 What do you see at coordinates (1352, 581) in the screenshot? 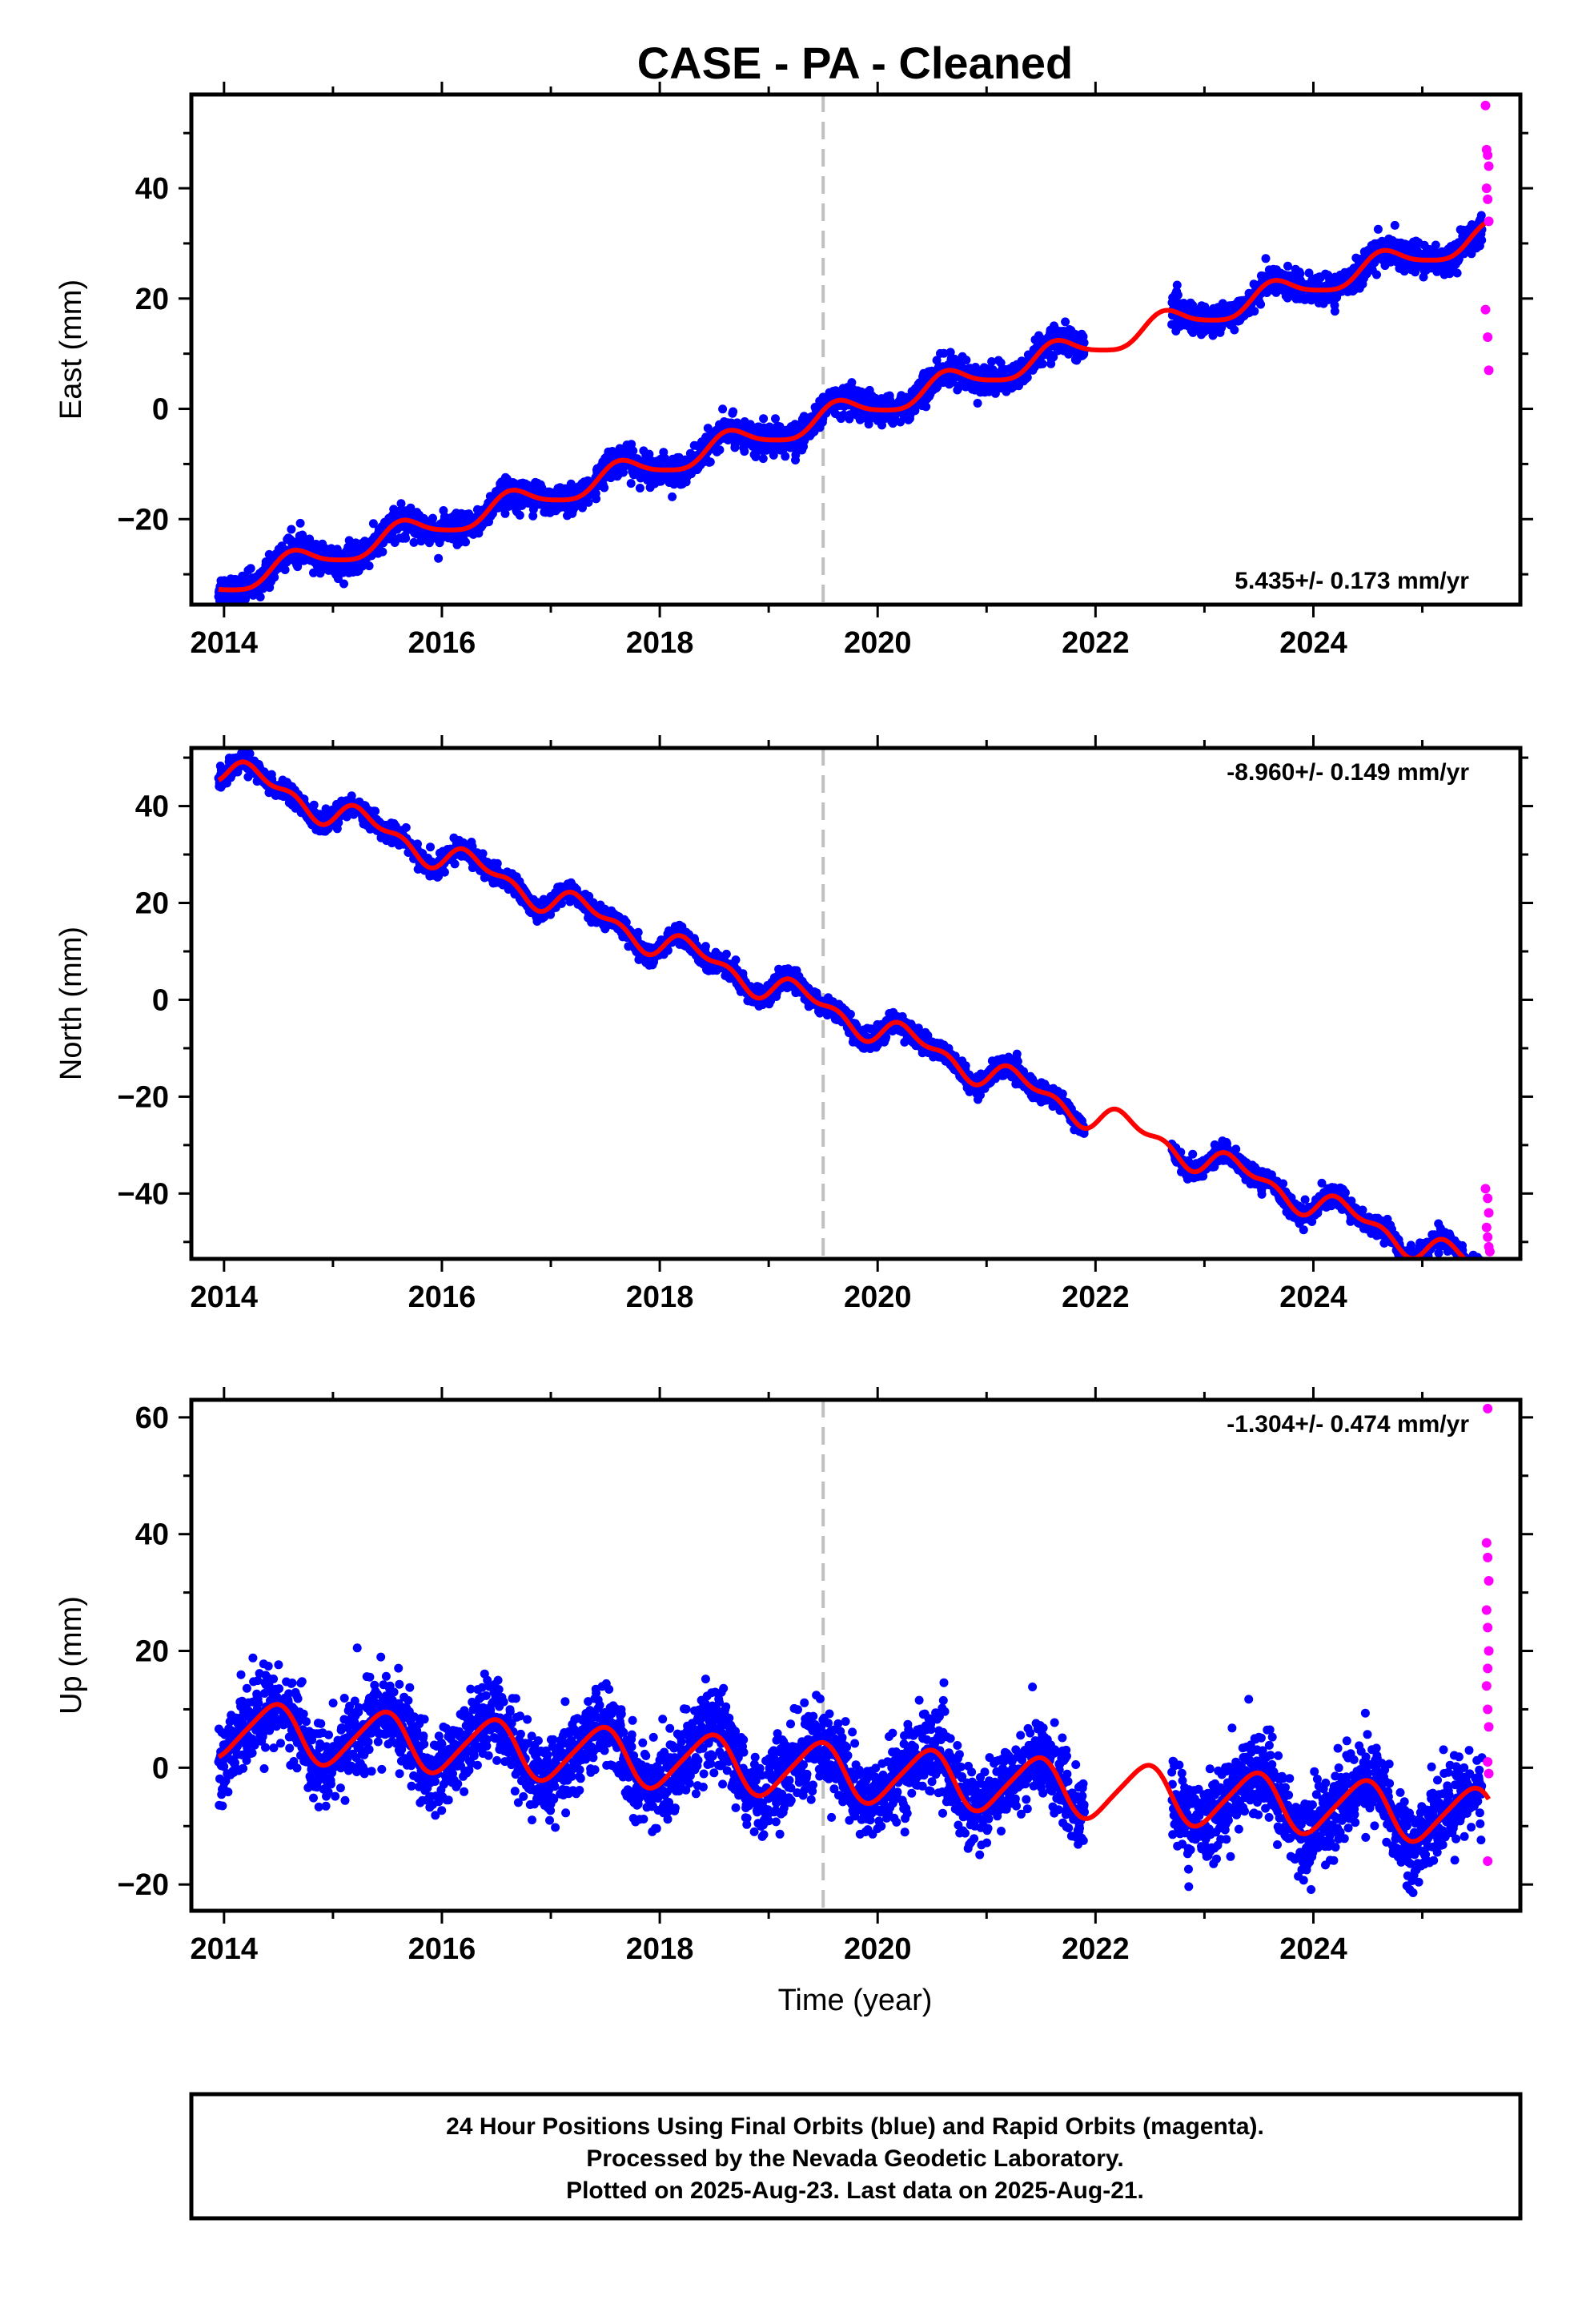
I see `rate-label-east: 5.435+/- 0.173 mm/yr` at bounding box center [1352, 581].